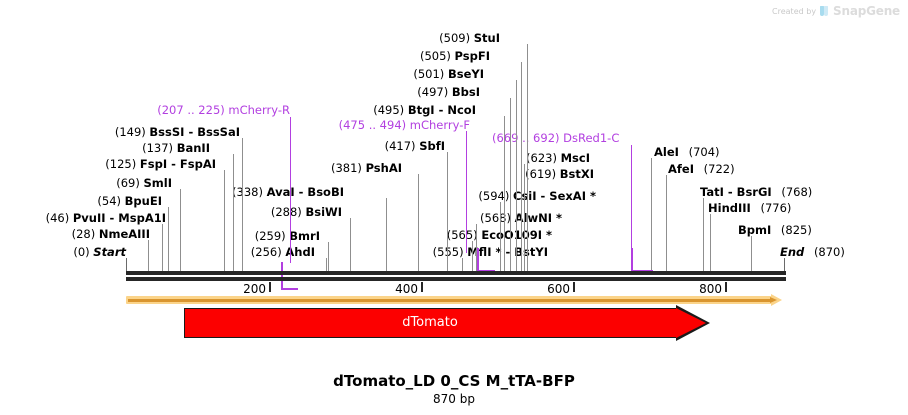 This screenshot has height=415, width=908. Describe the element at coordinates (287, 236) in the screenshot. I see `site-label-259: (259) BmrI` at that location.